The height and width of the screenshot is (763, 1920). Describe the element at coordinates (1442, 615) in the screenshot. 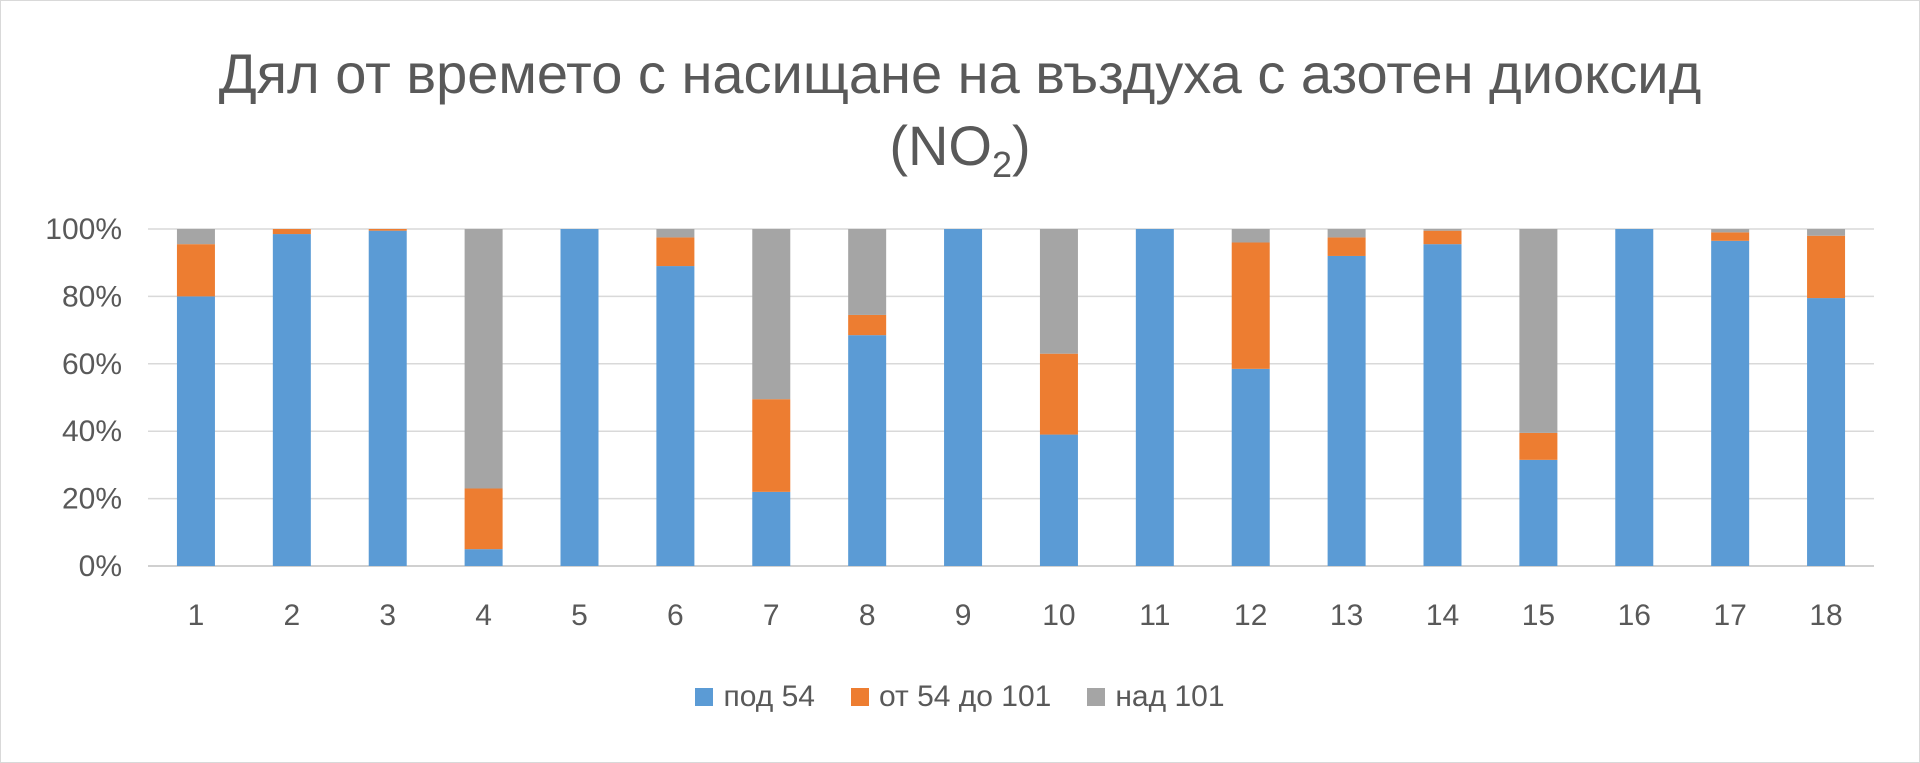

I see `x-tick-label: 14` at that location.